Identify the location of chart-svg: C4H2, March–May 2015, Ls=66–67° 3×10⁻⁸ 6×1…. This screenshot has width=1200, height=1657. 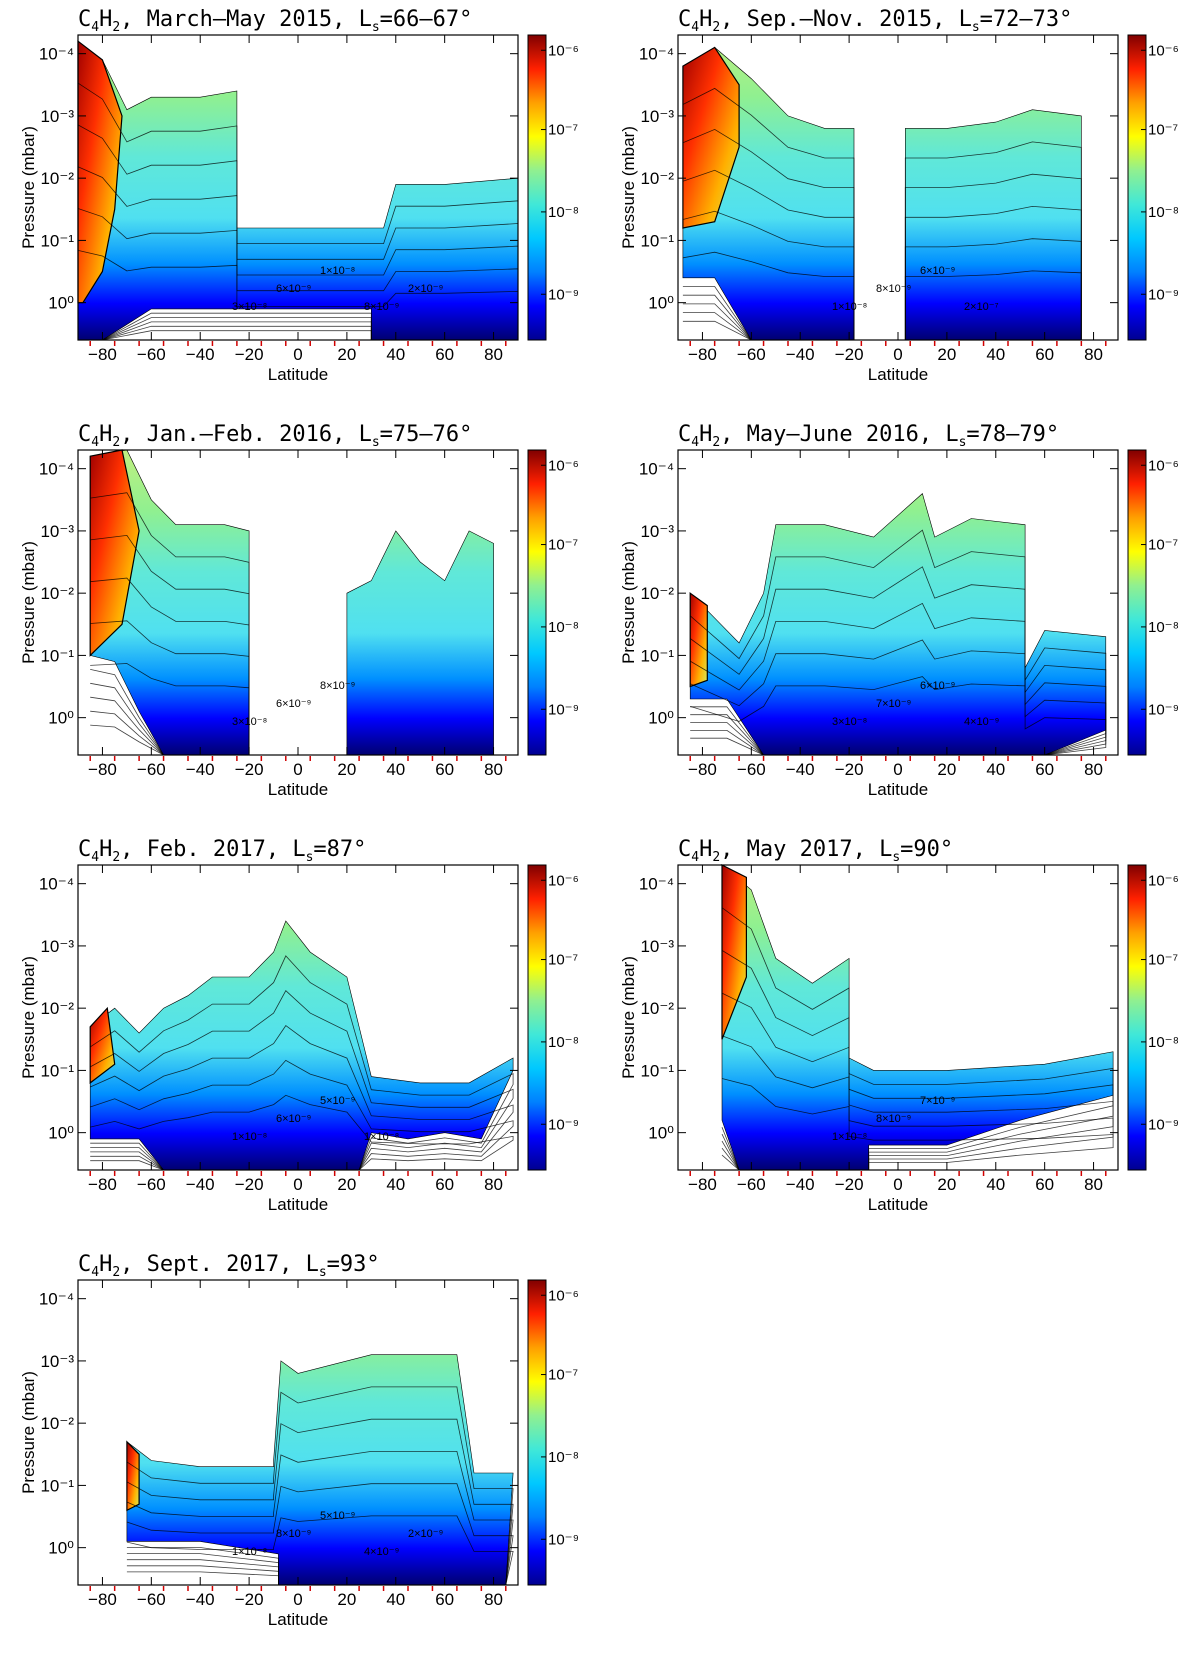
(298, 195).